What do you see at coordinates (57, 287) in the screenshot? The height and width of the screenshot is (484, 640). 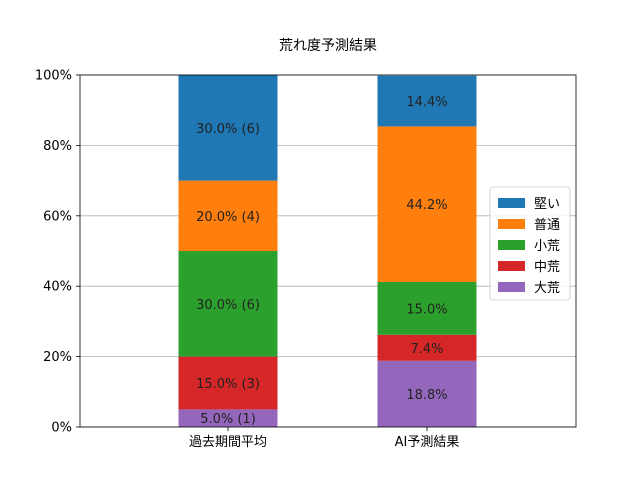 I see `y-tick-label: 40%` at bounding box center [57, 287].